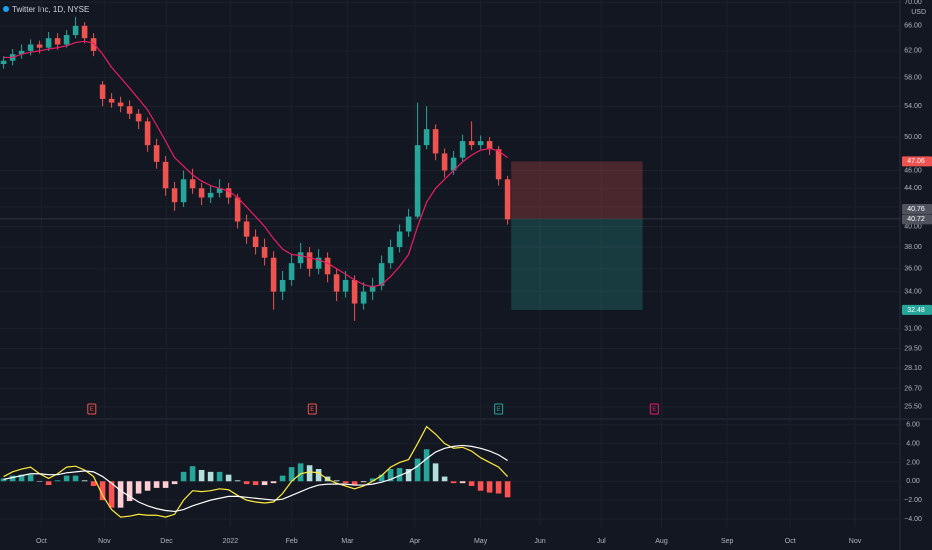 The width and height of the screenshot is (932, 550). What do you see at coordinates (41, 541) in the screenshot?
I see `x-tick-label: Oct` at bounding box center [41, 541].